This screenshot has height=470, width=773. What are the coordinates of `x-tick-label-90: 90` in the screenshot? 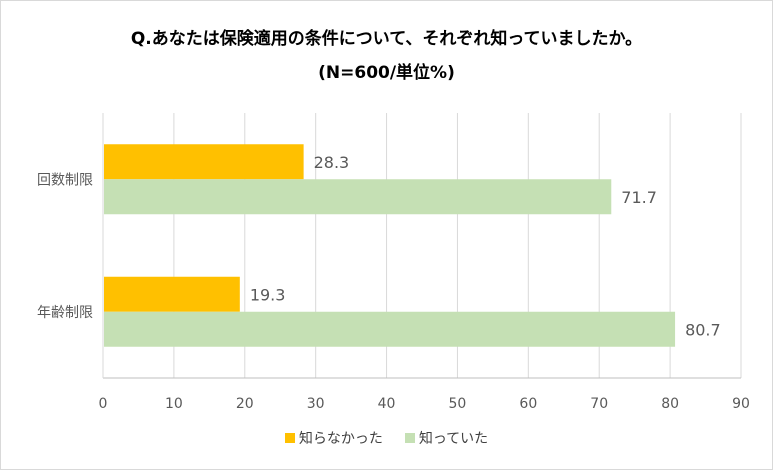 It's located at (741, 404).